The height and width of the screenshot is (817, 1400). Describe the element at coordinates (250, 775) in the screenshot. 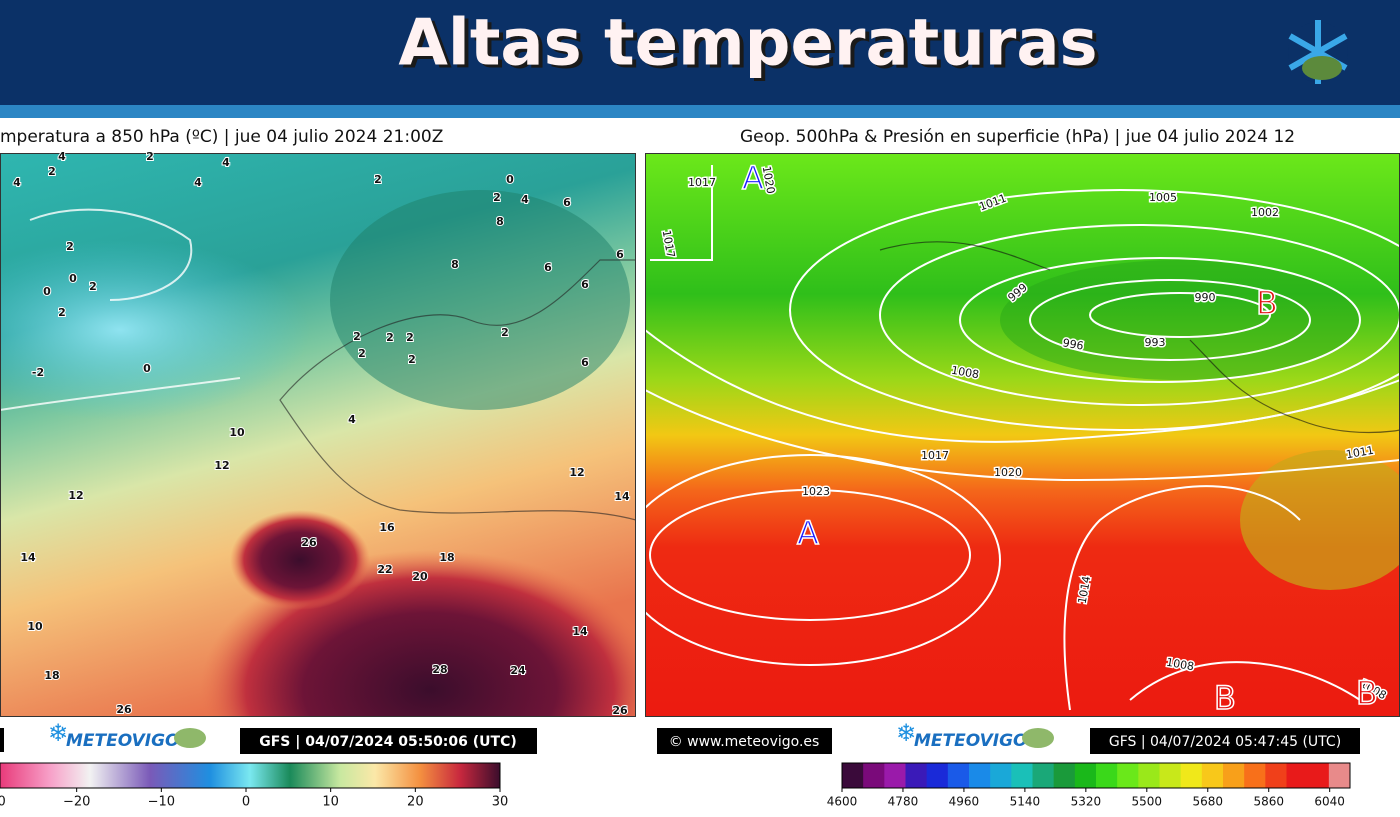

I see `colorbar` at that location.